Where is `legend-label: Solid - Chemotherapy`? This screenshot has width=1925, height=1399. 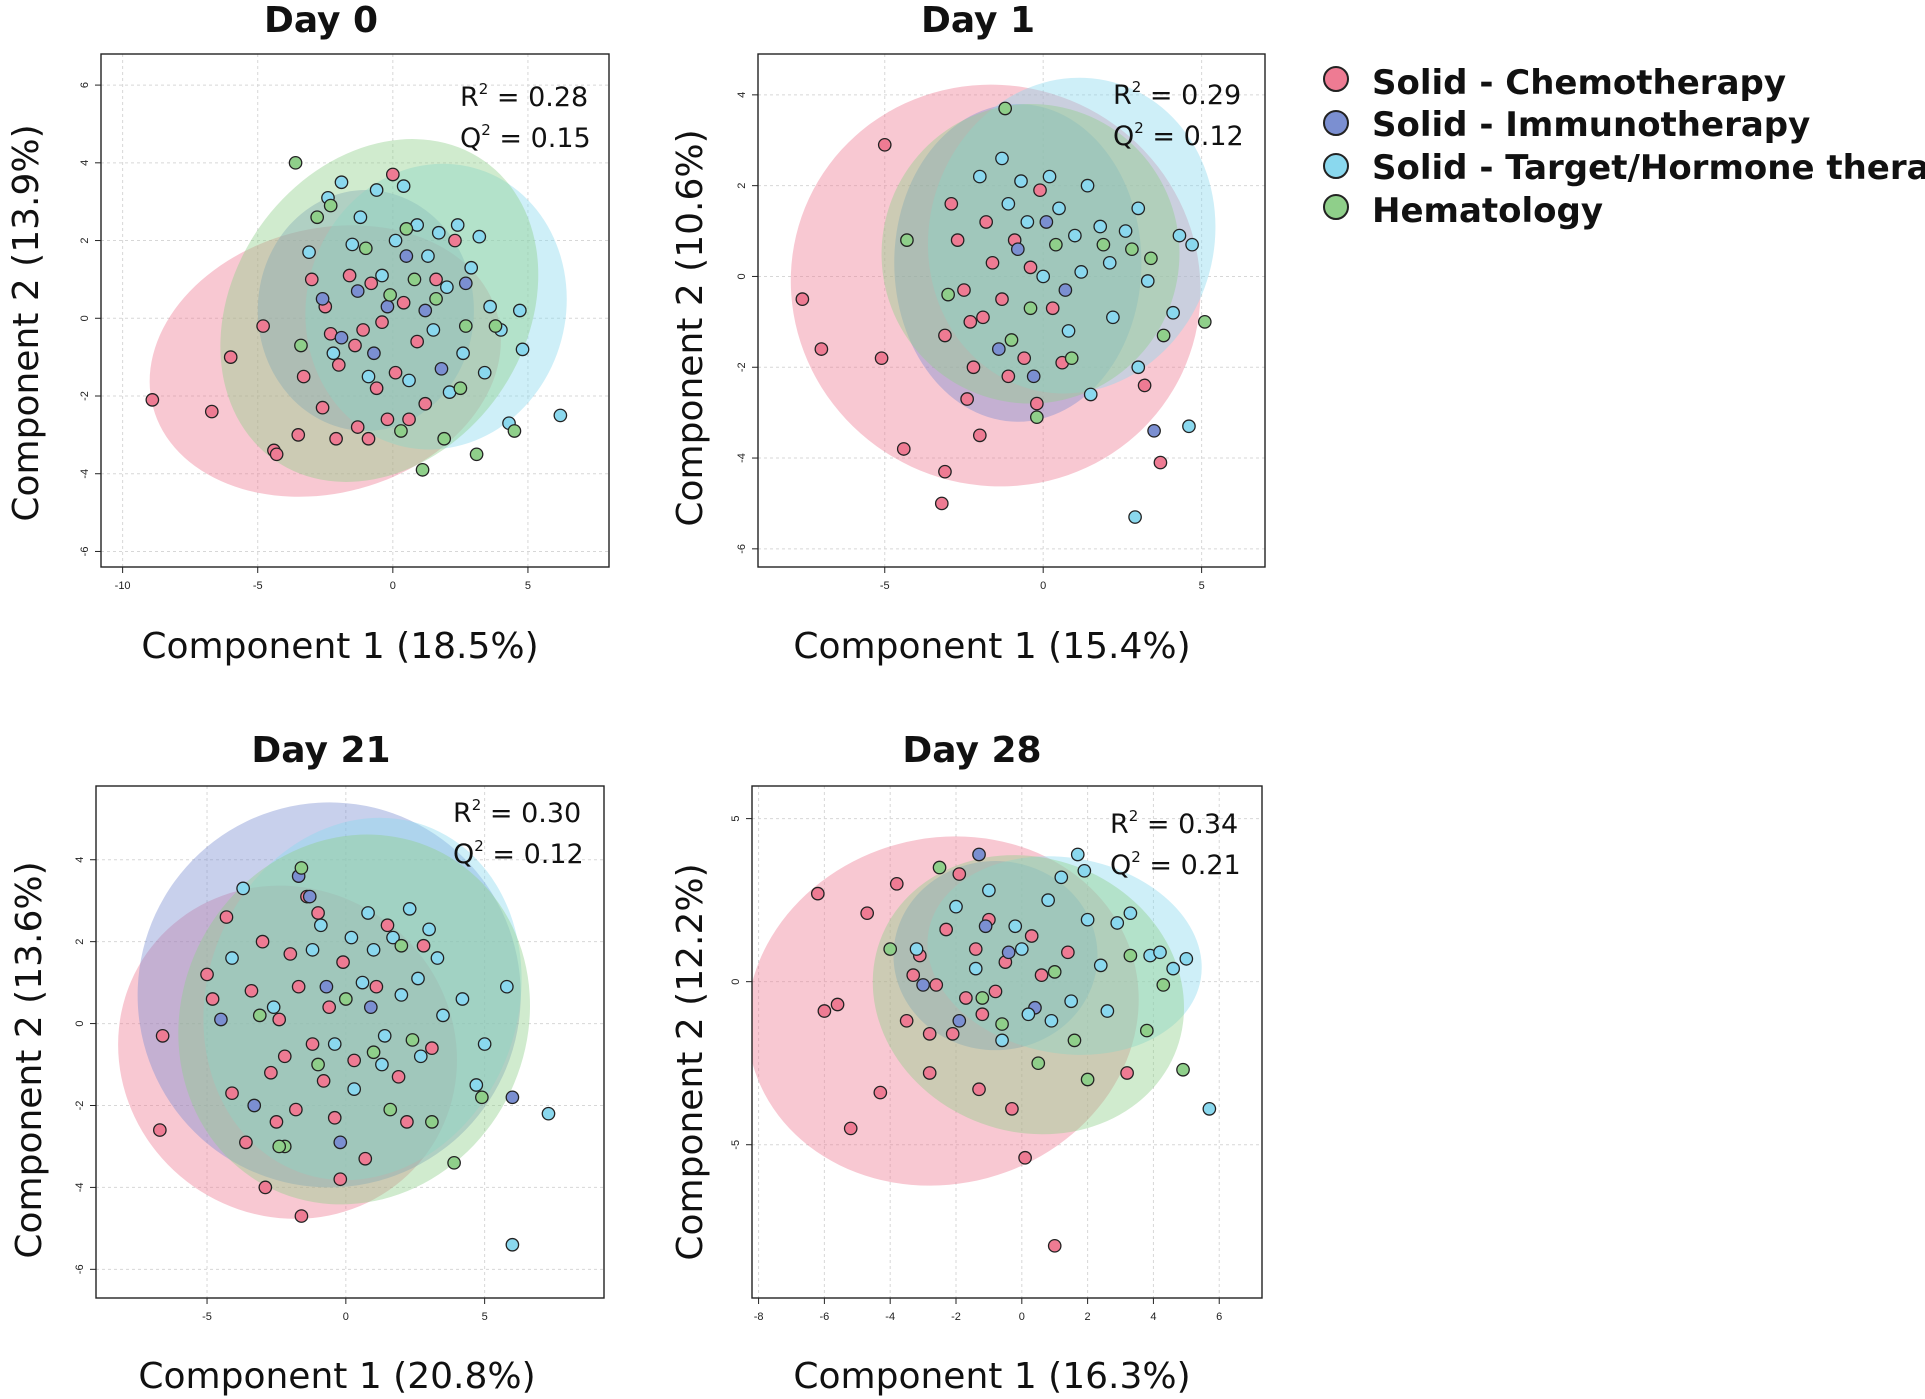 legend-label: Solid - Chemotherapy is located at coordinates (1579, 83).